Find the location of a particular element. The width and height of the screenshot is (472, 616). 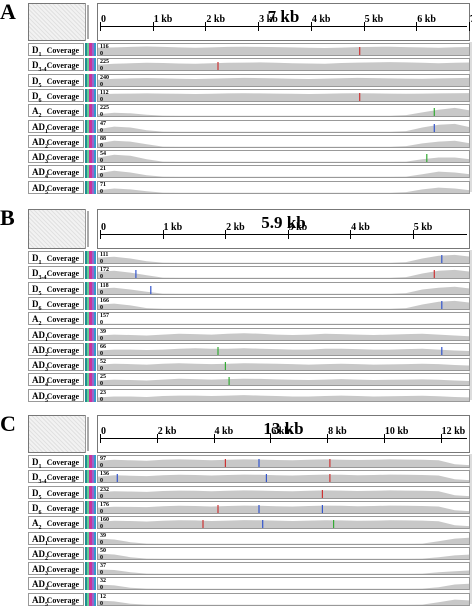

track-row: A2 Coverage 160 0 is located at coordinates (249, 523).